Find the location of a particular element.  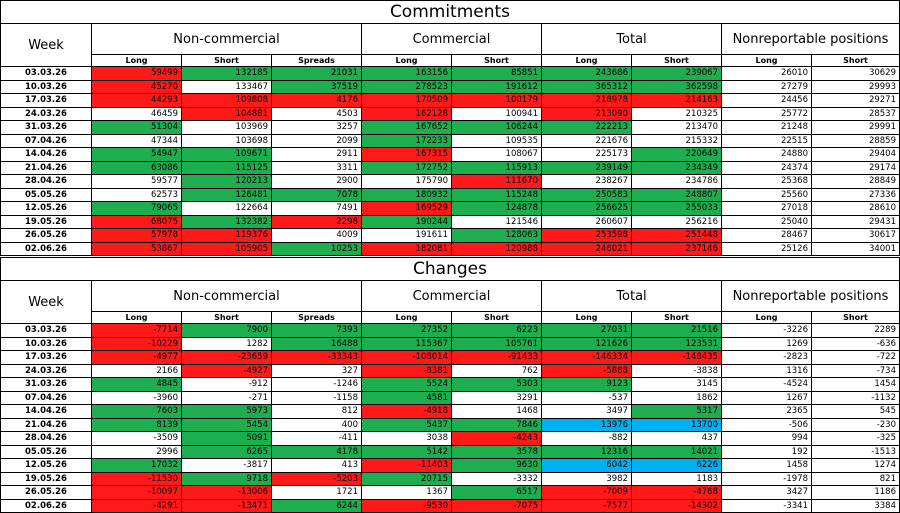

value-cell: 362598 is located at coordinates (677, 87).